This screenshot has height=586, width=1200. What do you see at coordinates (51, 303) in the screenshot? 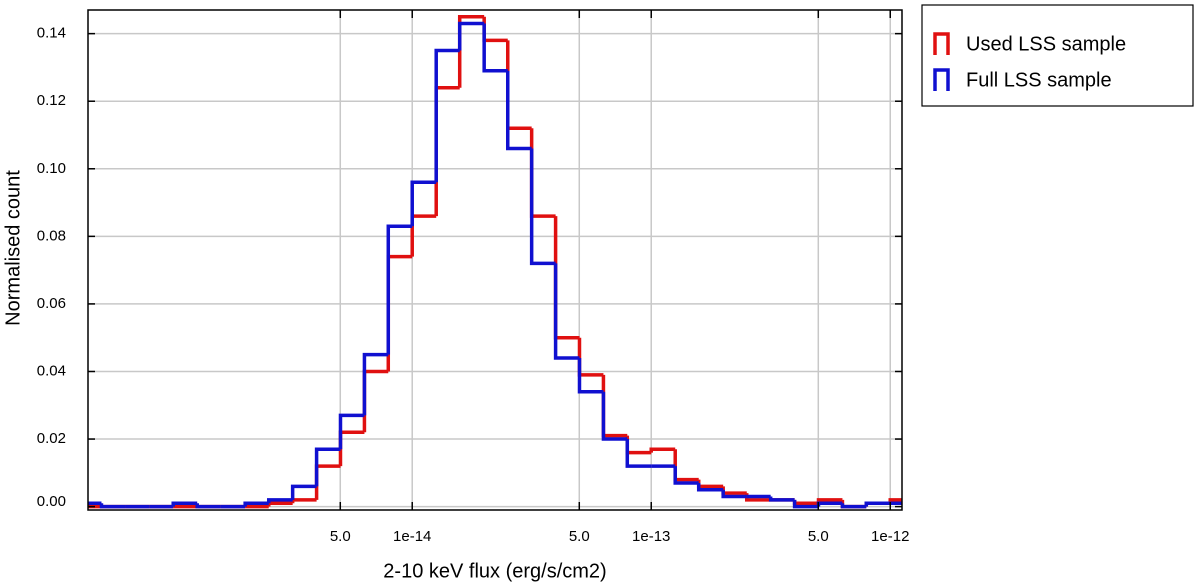
I see `y-tick-label: 0.06` at bounding box center [51, 303].